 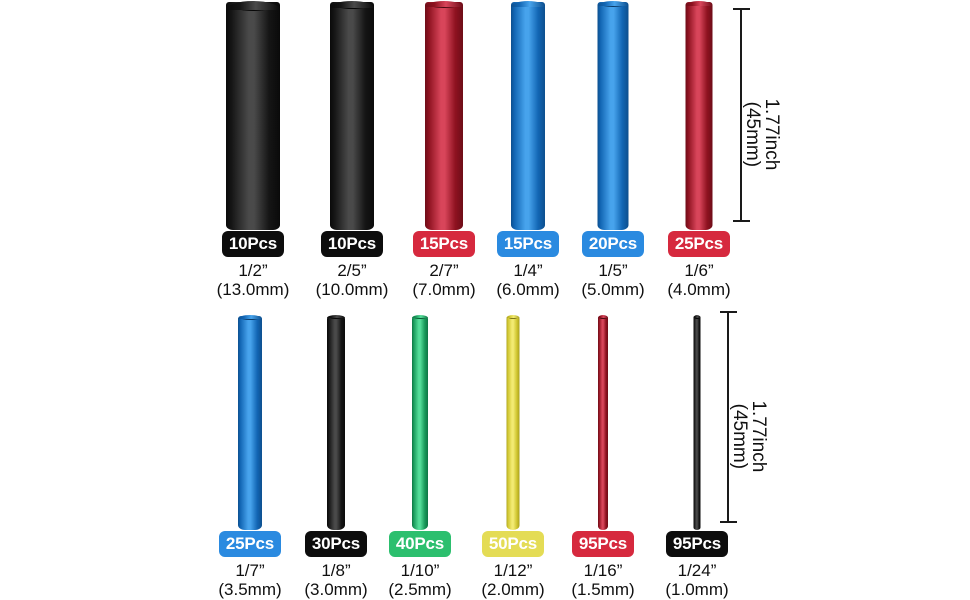 I want to click on size-inch: 1/6”, so click(x=699, y=270).